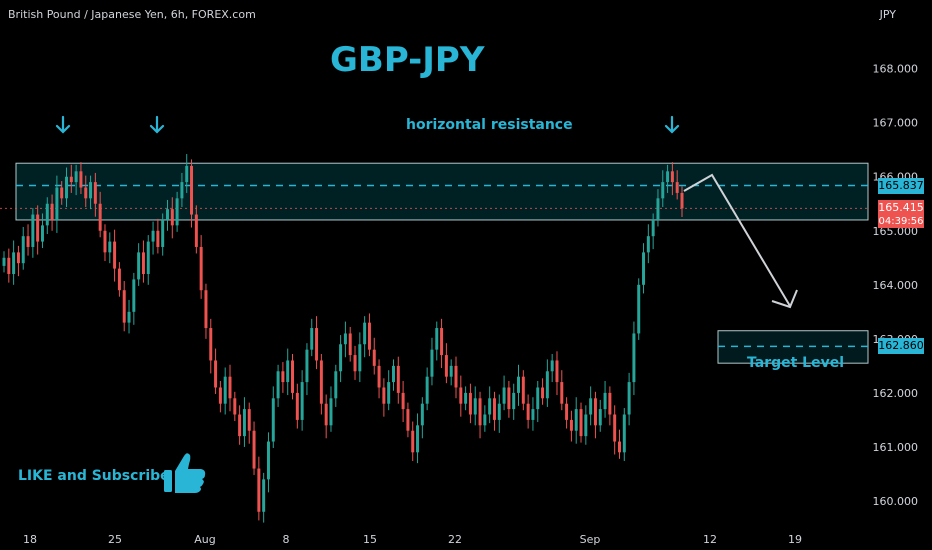  I want to click on projection-path, so click(737, 240).